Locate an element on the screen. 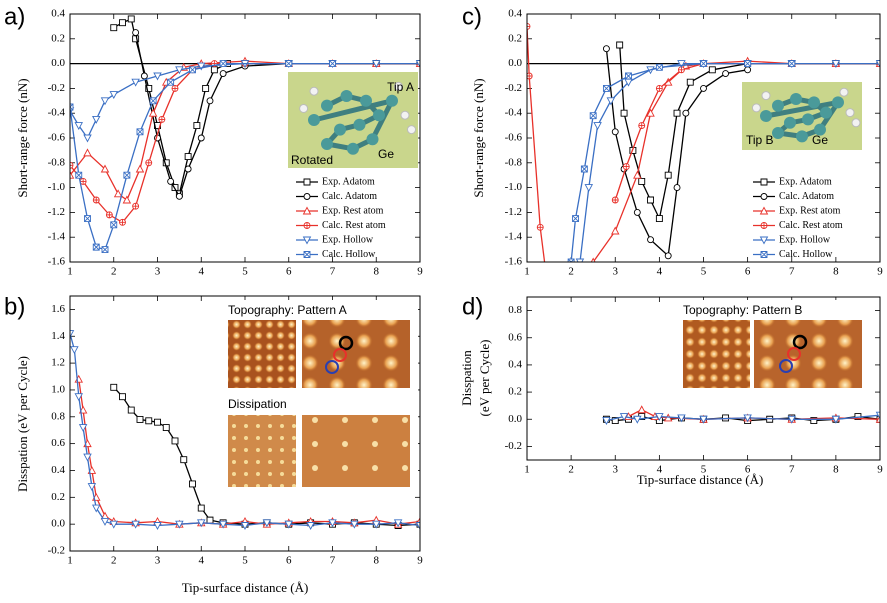 This screenshot has width=887, height=603. site-ring is located at coordinates (786, 366).